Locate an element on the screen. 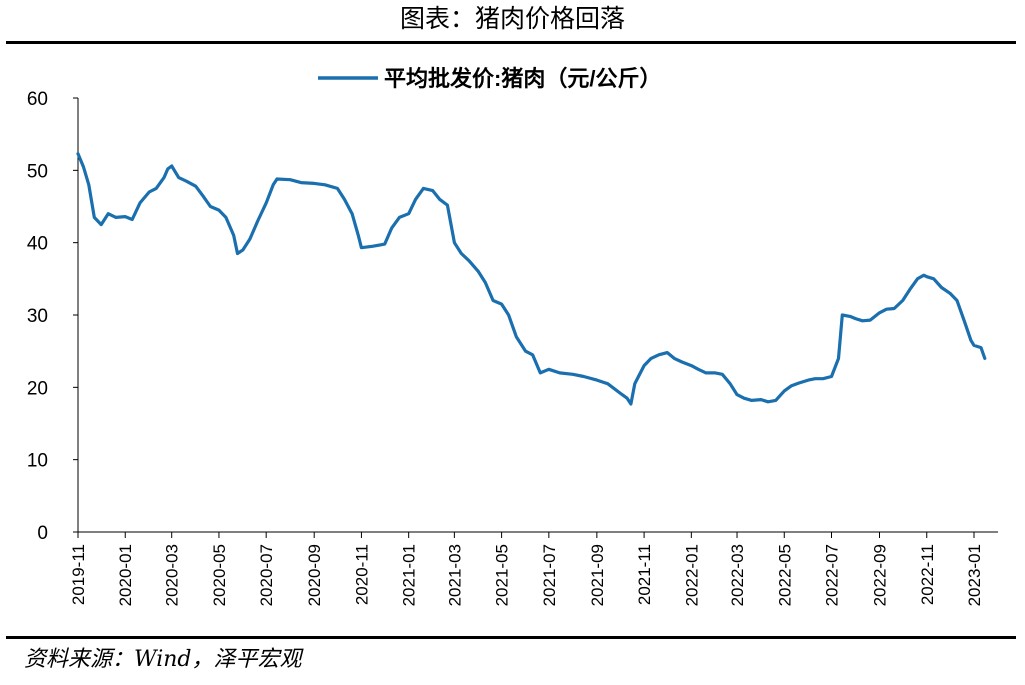 The width and height of the screenshot is (1025, 685). y-tick-label: 40 is located at coordinates (37, 244).